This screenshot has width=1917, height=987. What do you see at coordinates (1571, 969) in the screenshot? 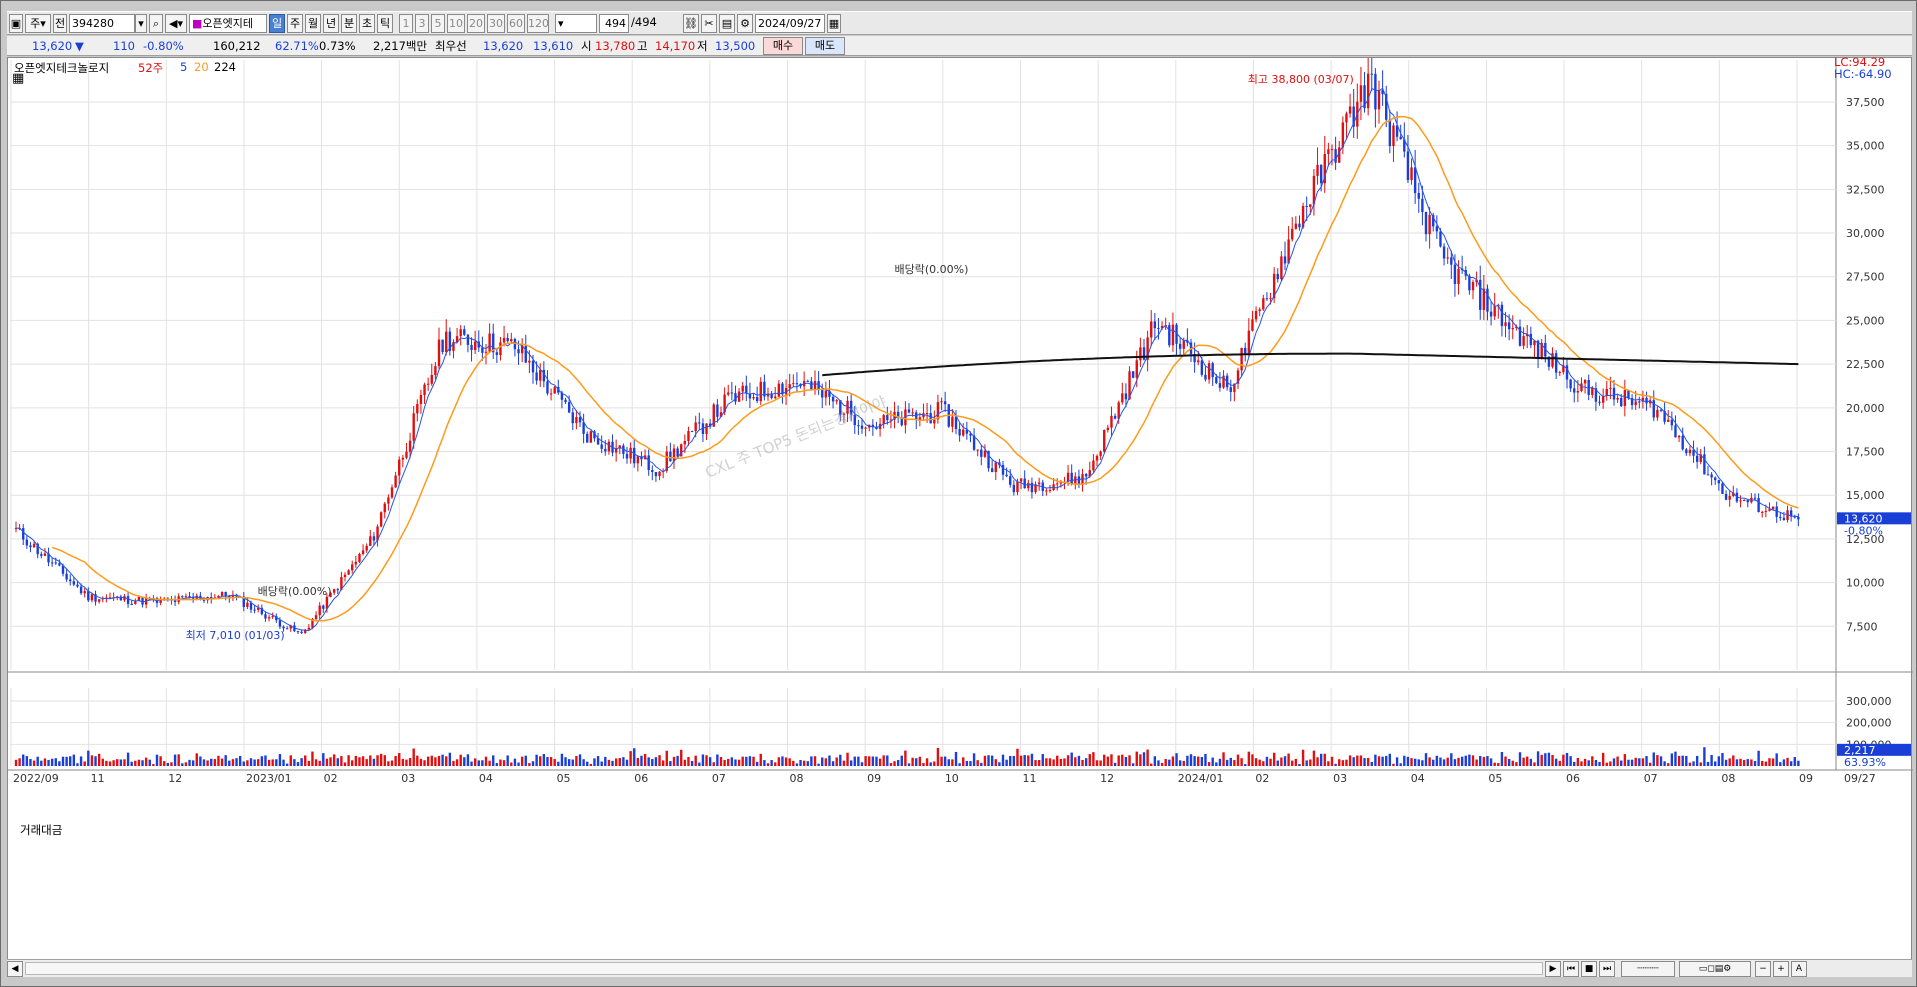
I see `first-page-icon: ⏮` at bounding box center [1571, 969].